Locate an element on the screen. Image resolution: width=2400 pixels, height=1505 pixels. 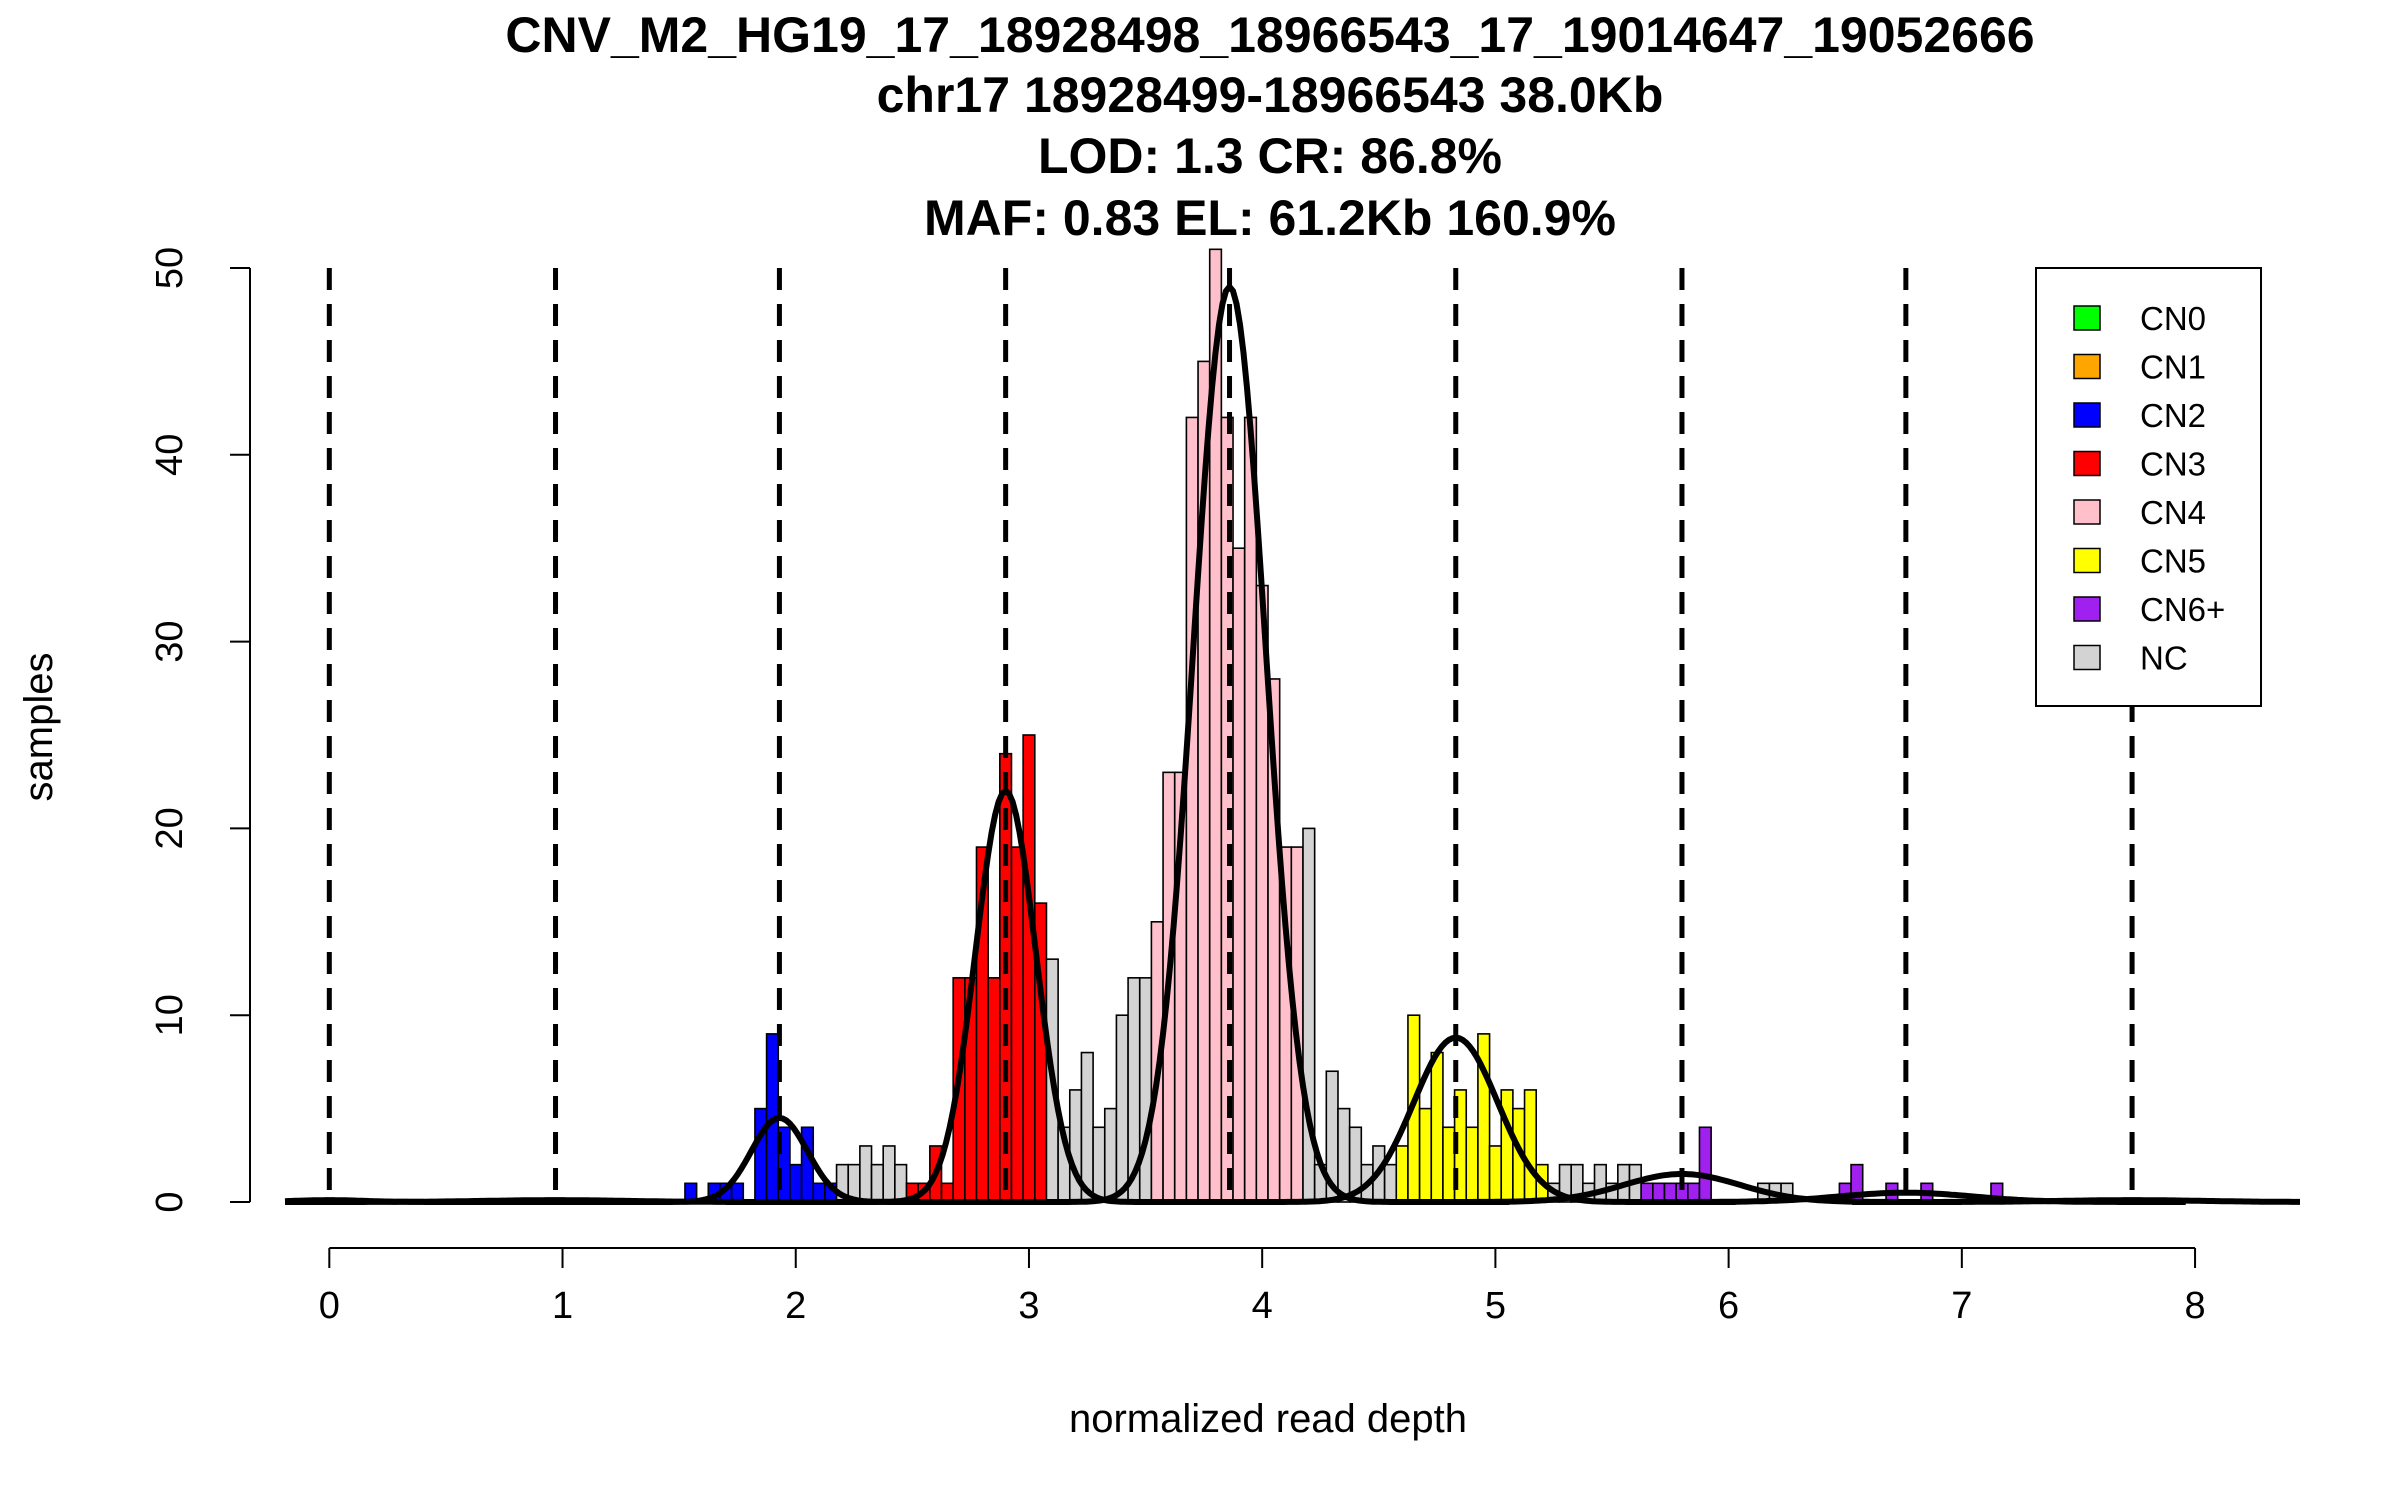
title-line-3: LOD: 1.3 CR: 86.8% is located at coordinates (1270, 156).